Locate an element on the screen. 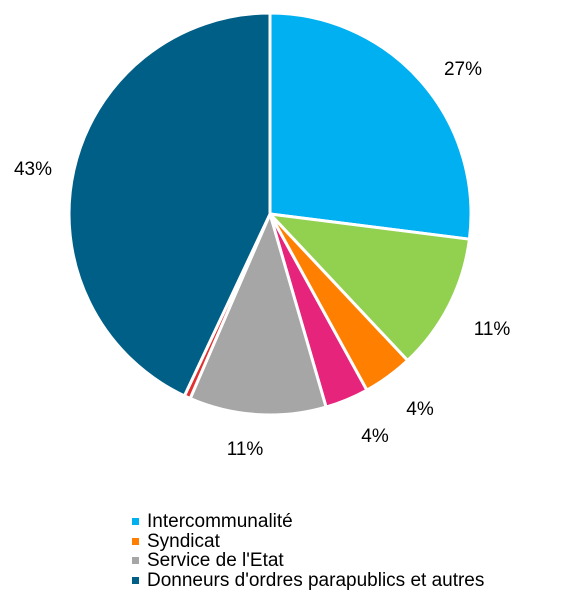 The image size is (575, 606). data-label-1: 11% is located at coordinates (492, 329).